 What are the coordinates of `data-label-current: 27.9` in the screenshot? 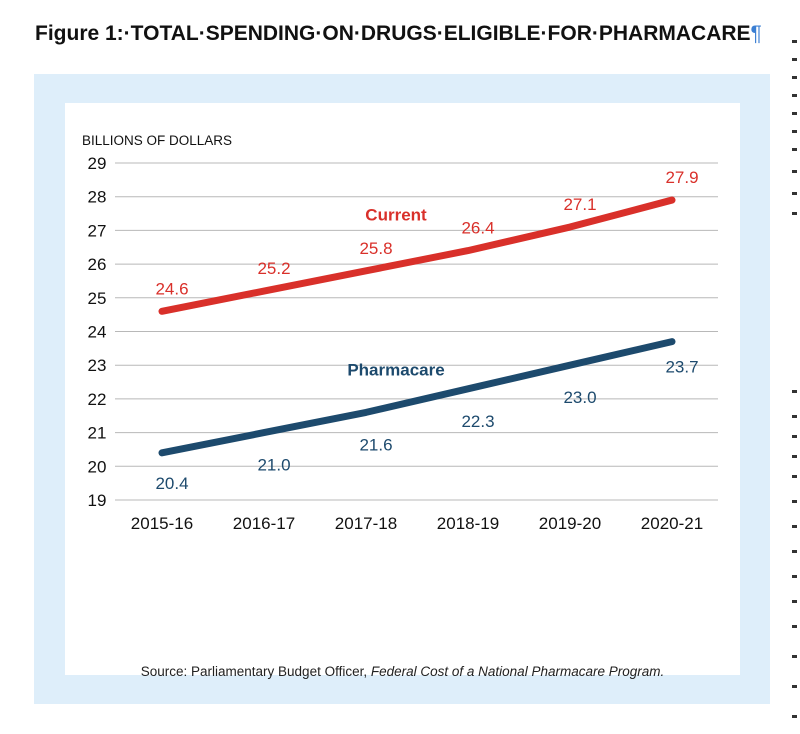 It's located at (681, 177).